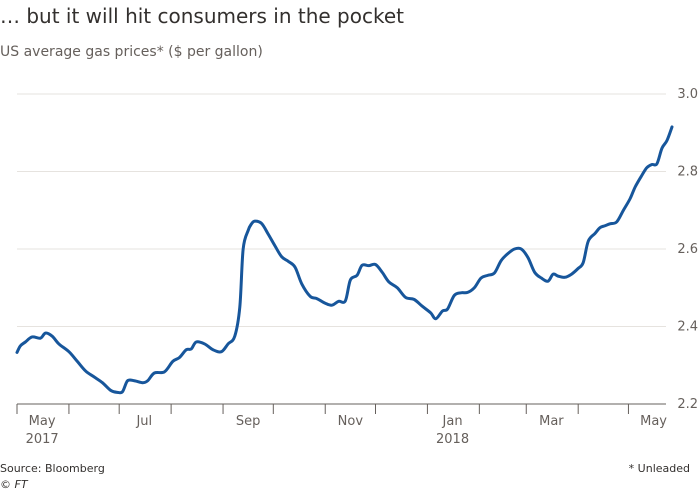  What do you see at coordinates (687, 404) in the screenshot?
I see `y-tick-label: 2.2` at bounding box center [687, 404].